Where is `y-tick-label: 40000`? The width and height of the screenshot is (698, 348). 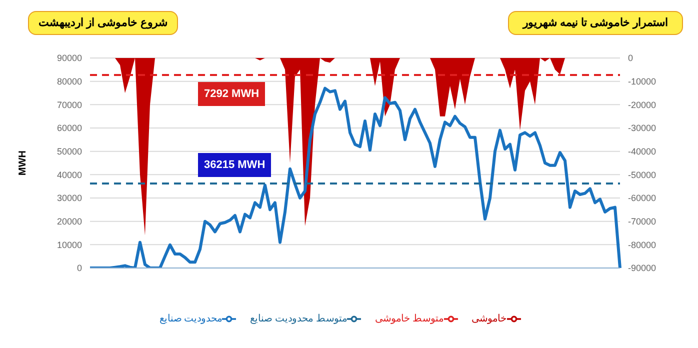 y-tick-label: 40000 is located at coordinates (69, 175).